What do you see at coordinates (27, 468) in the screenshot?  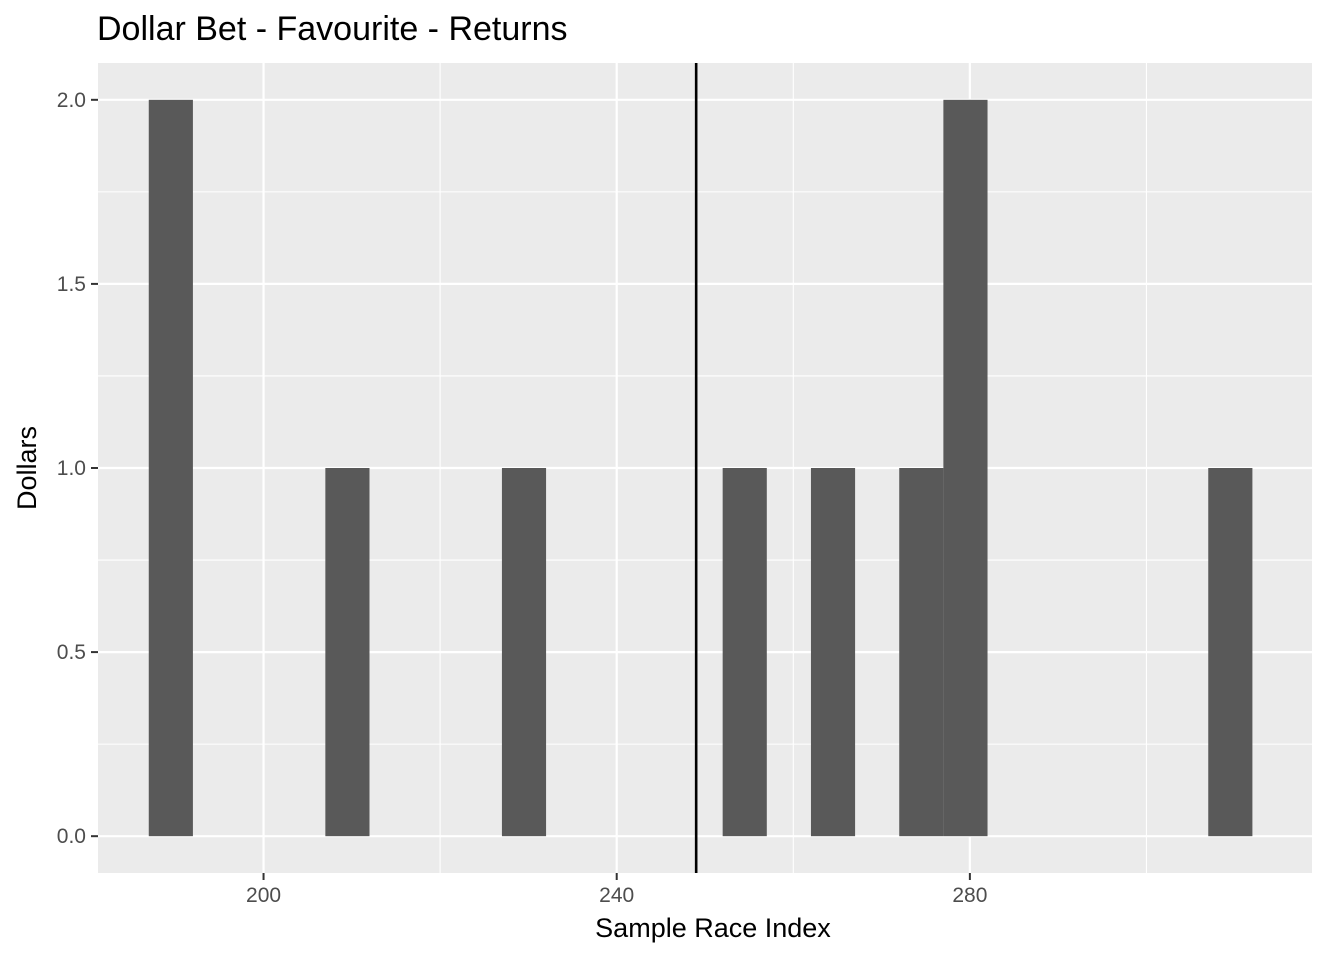 I see `y-axis-title: Dollars` at bounding box center [27, 468].